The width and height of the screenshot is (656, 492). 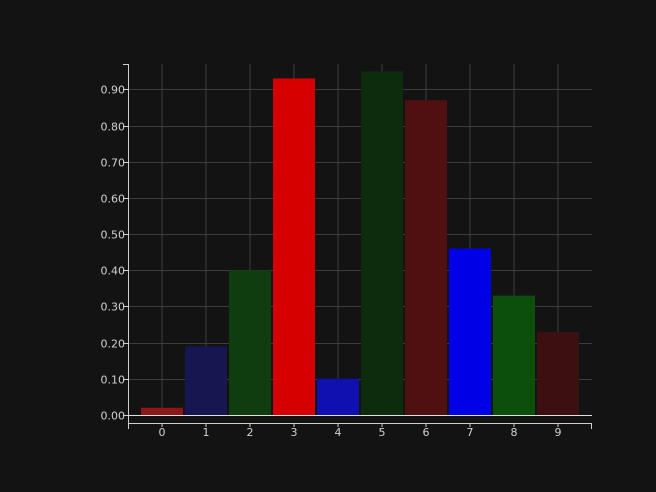 What do you see at coordinates (113, 380) in the screenshot?
I see `y-tick-label: 0.10` at bounding box center [113, 380].